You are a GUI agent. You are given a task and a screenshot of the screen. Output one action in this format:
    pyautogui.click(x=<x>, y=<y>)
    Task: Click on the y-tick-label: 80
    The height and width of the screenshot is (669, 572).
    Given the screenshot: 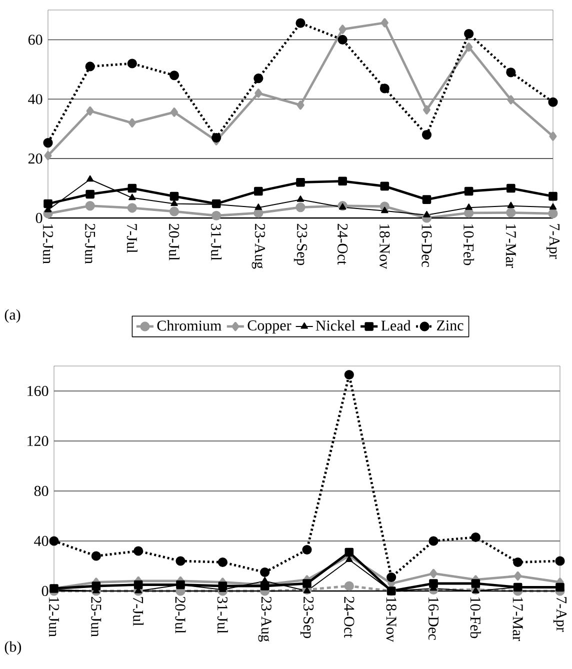 What is the action you would take?
    pyautogui.click(x=41, y=491)
    